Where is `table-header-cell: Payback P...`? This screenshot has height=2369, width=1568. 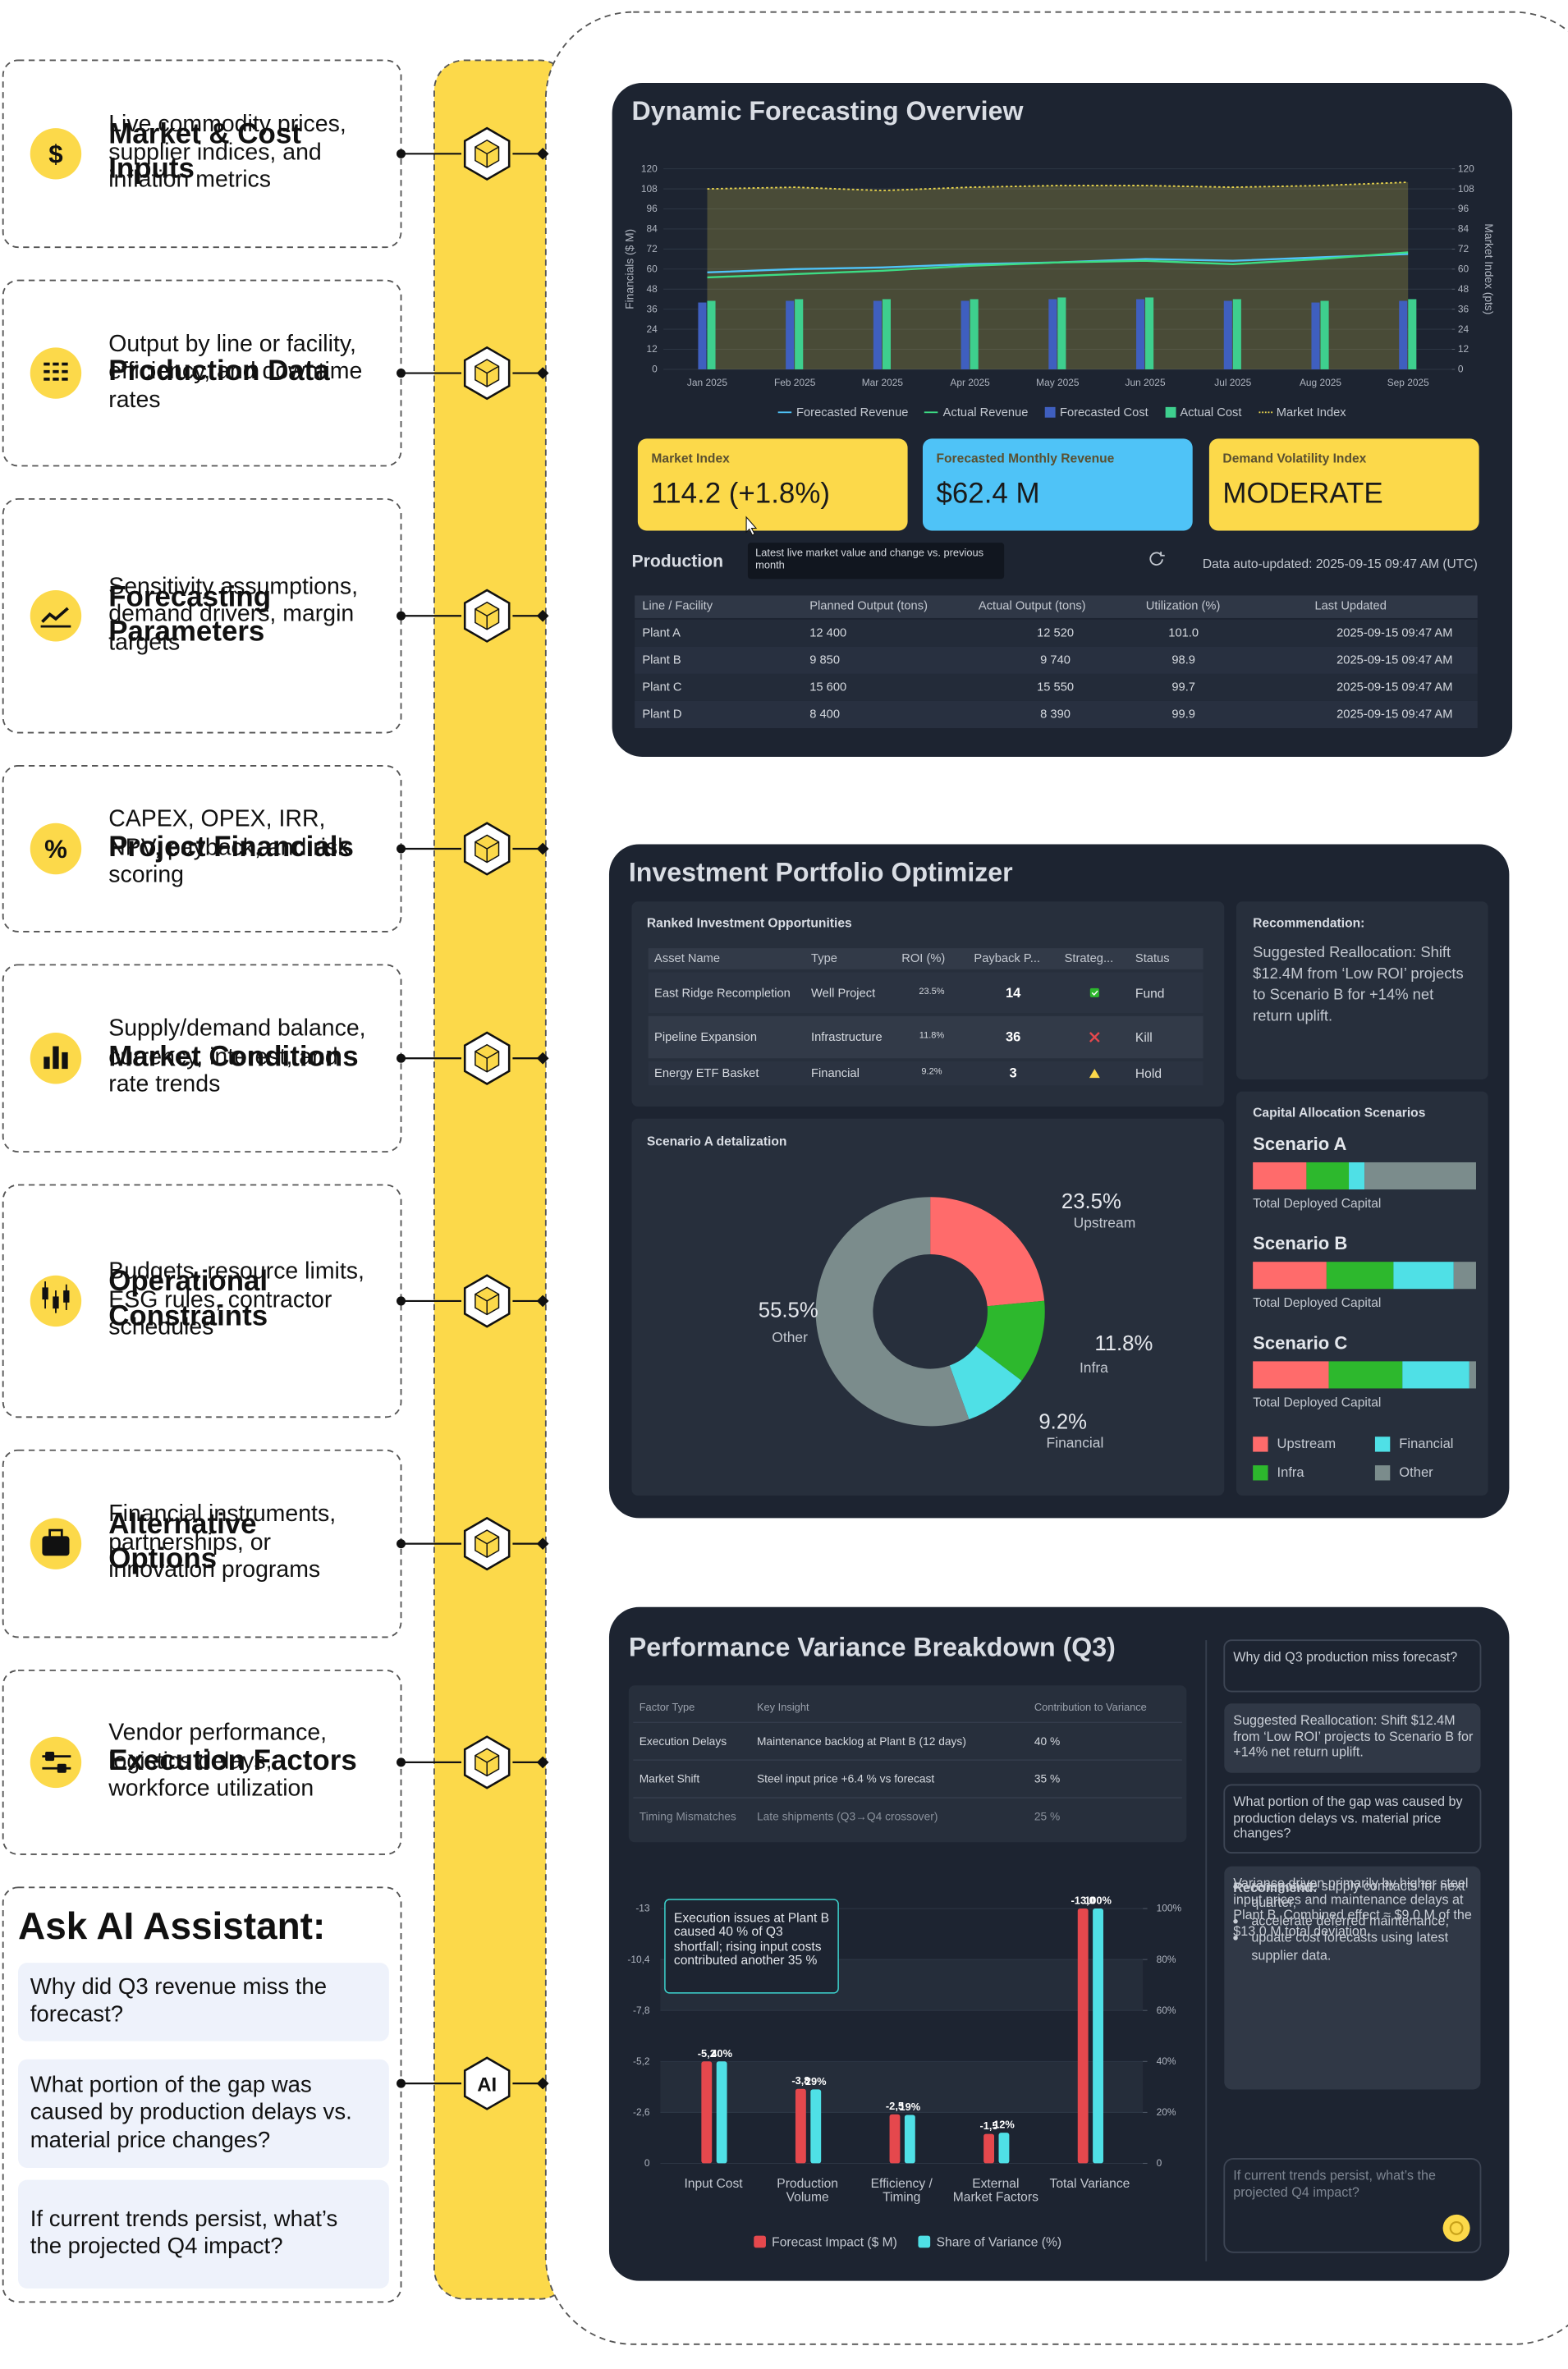 table-header-cell: Payback P... is located at coordinates (1007, 958).